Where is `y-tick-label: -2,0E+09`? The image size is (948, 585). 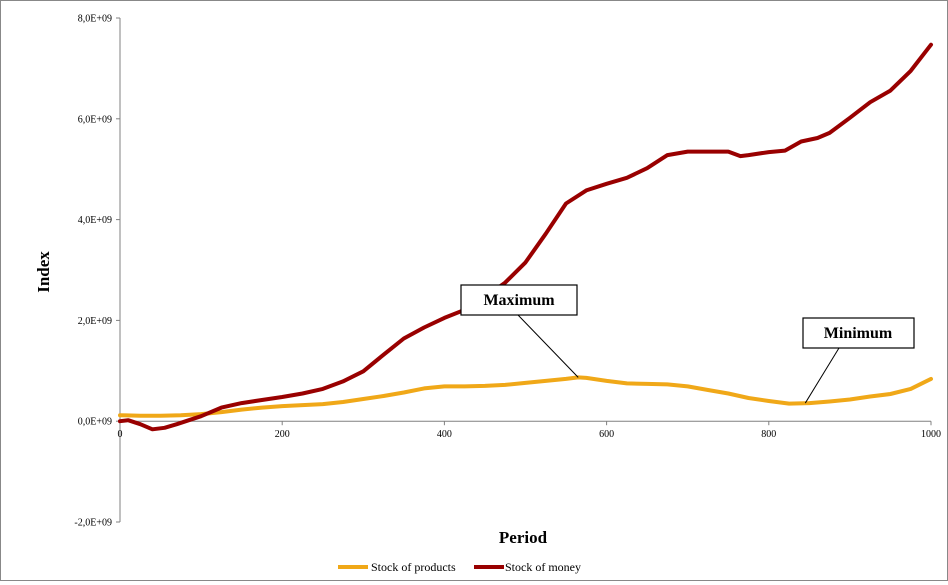
y-tick-label: -2,0E+09 is located at coordinates (93, 523).